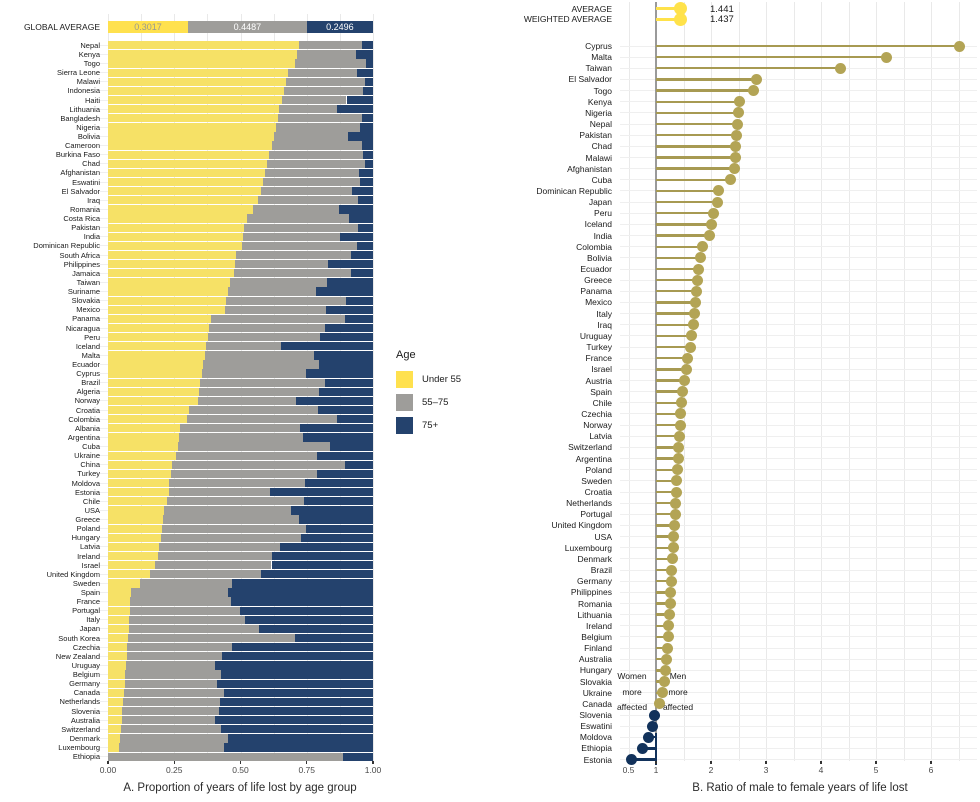  Describe the element at coordinates (594, 246) in the screenshot. I see `country-label: Colombia` at that location.